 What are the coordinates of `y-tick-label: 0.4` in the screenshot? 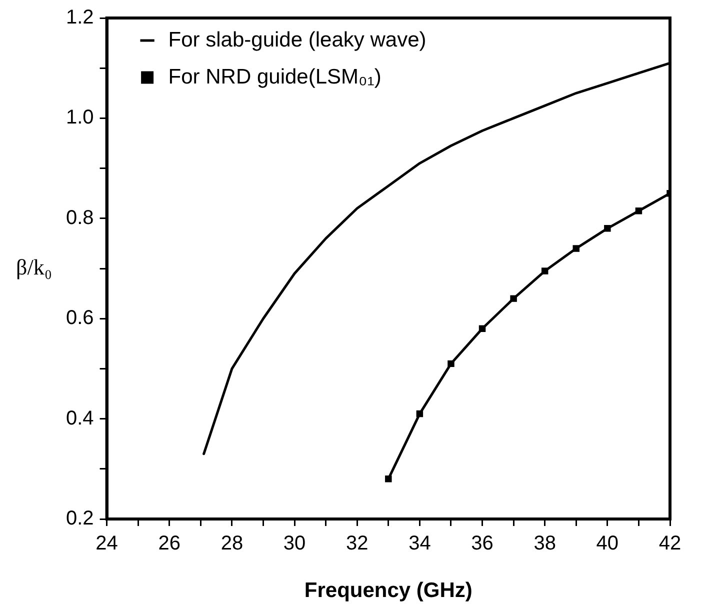 It's located at (80, 418).